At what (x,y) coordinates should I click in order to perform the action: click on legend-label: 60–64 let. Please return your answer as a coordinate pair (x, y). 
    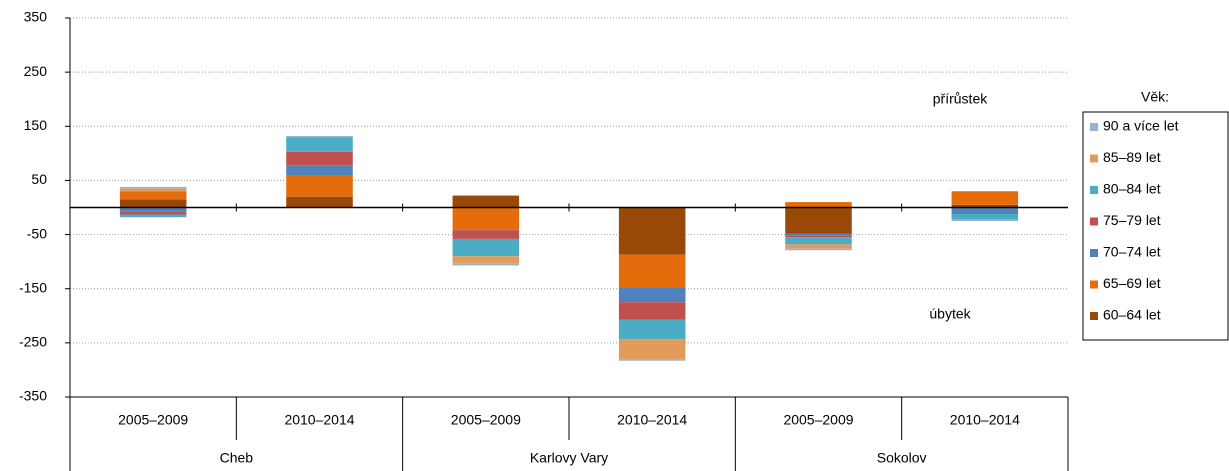
    Looking at the image, I should click on (1132, 315).